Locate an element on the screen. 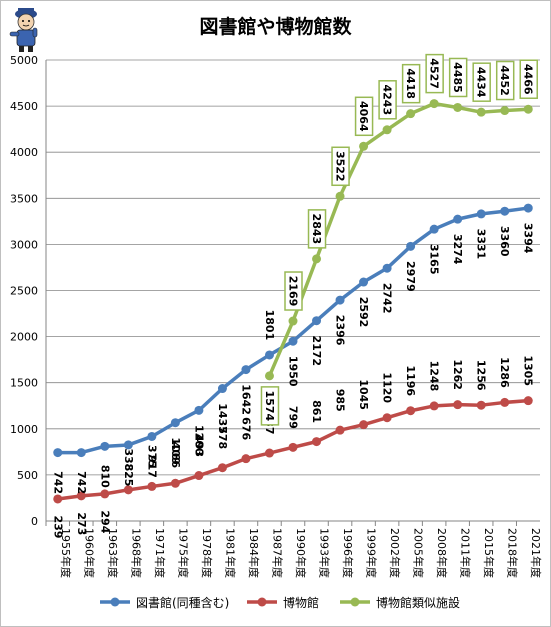  data-label-library: 825 is located at coordinates (128, 474).